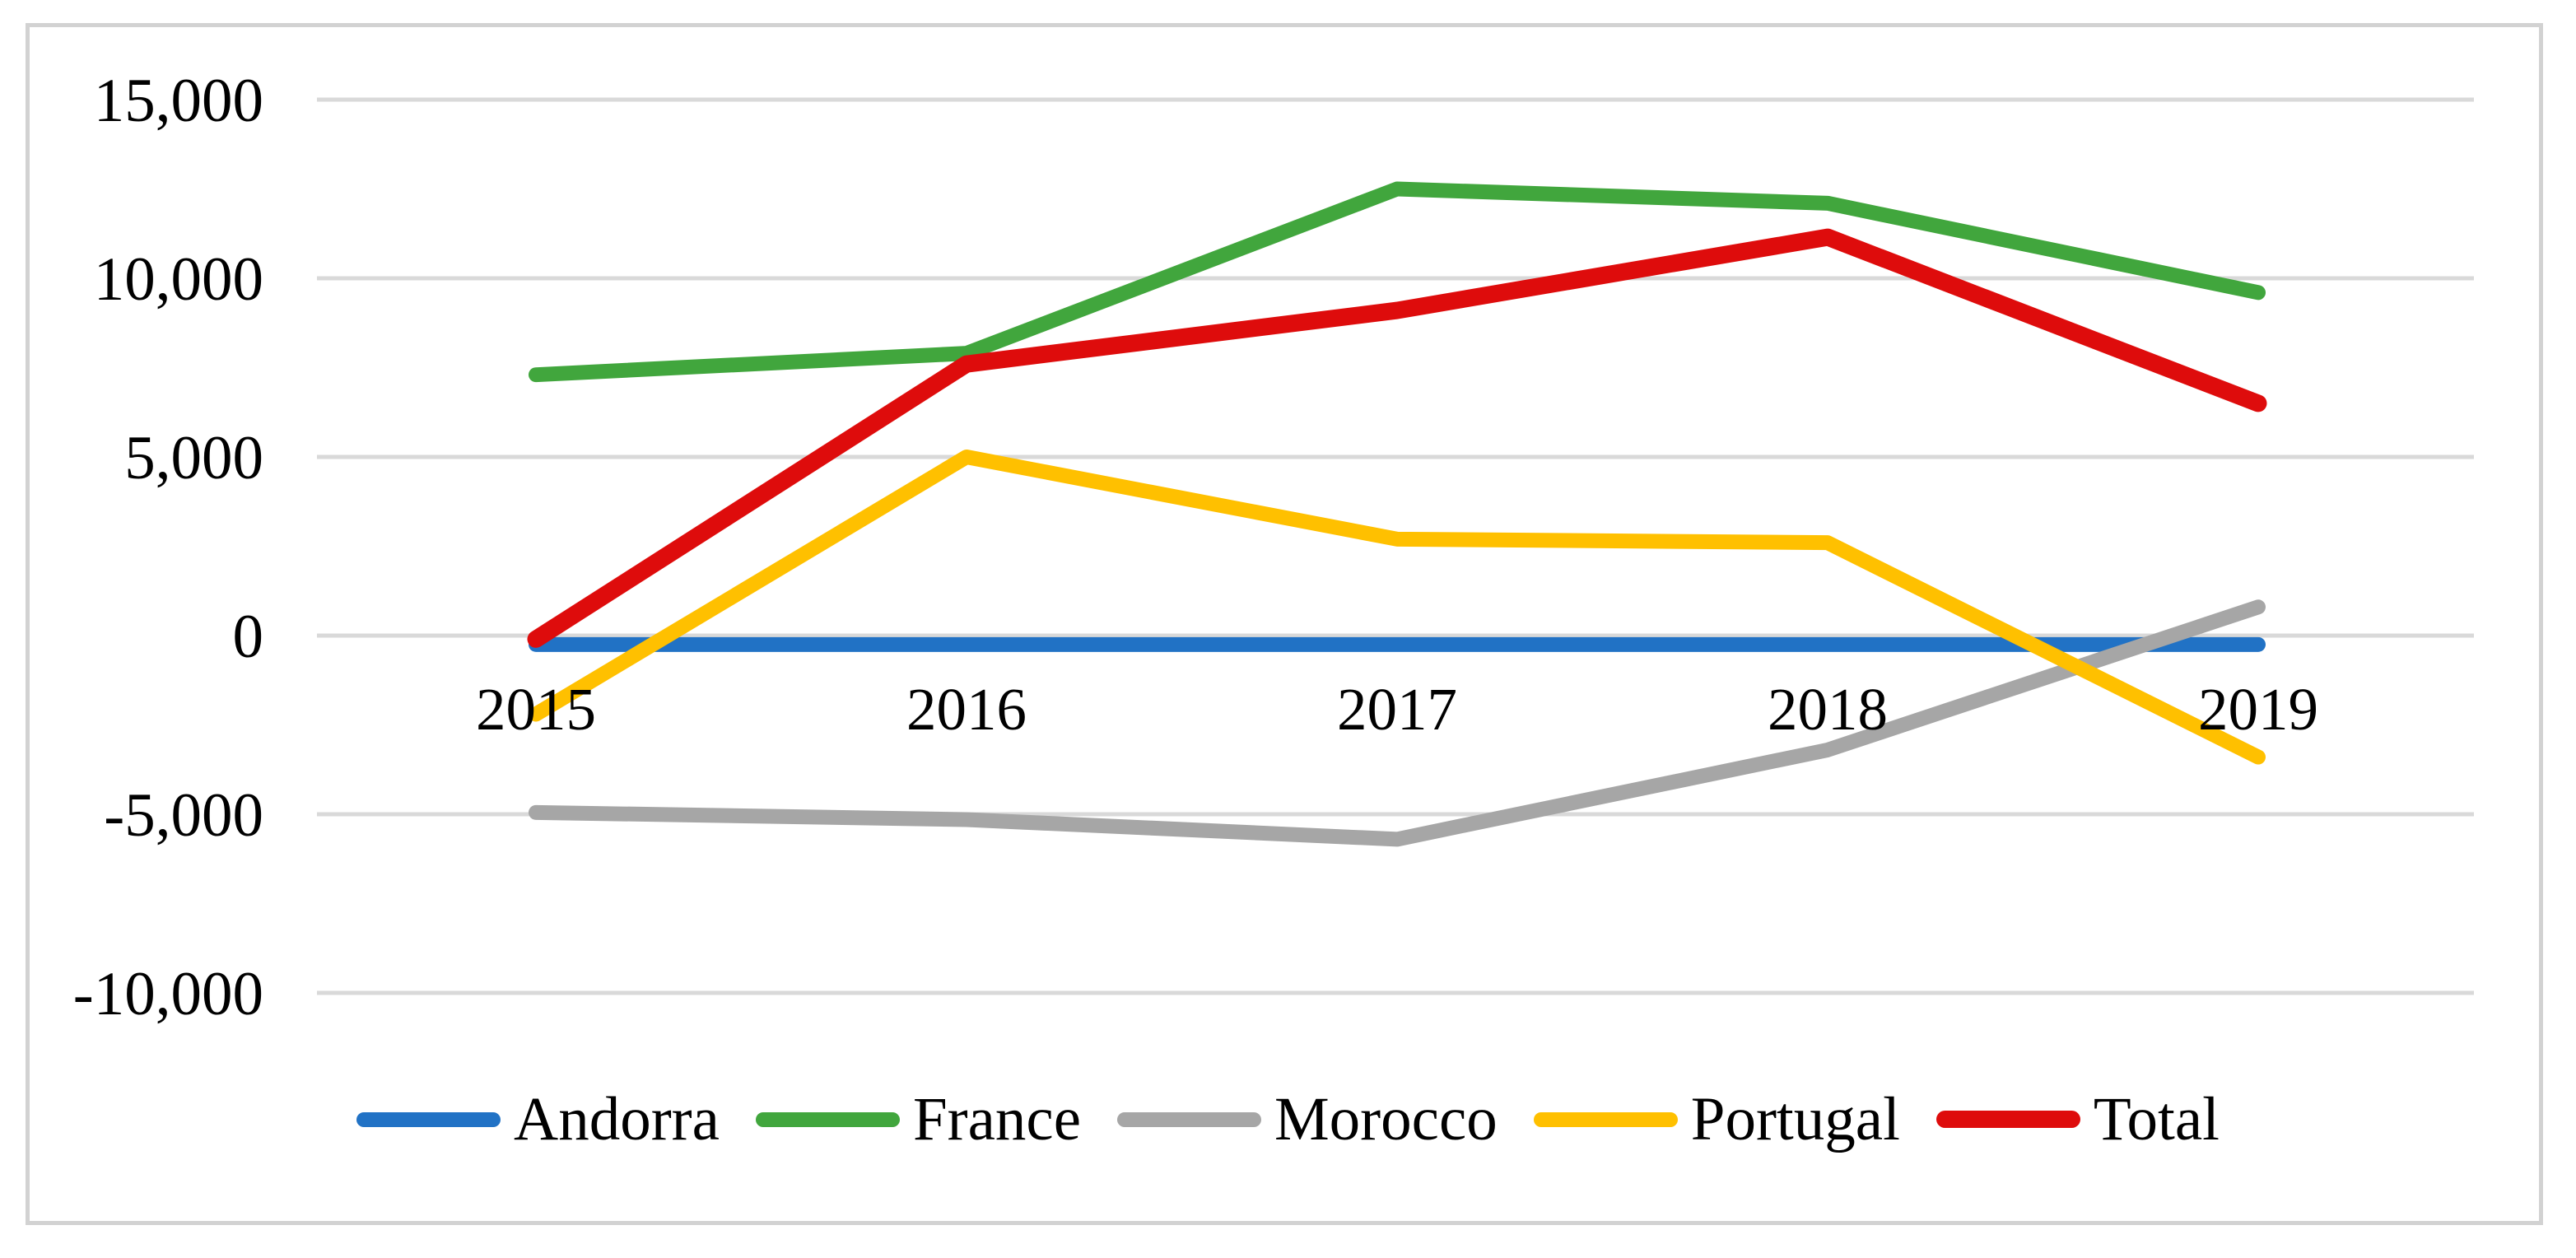 The image size is (2576, 1258). I want to click on x-axis-tick-label: 2016, so click(966, 709).